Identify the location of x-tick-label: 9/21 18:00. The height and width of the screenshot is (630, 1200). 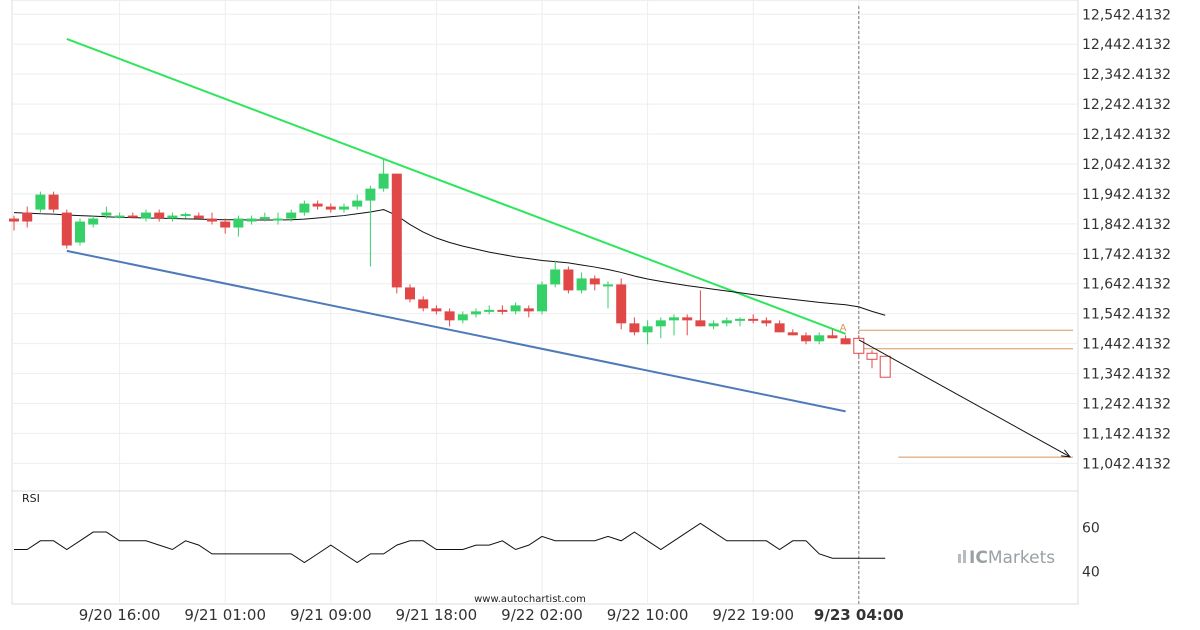
(437, 615).